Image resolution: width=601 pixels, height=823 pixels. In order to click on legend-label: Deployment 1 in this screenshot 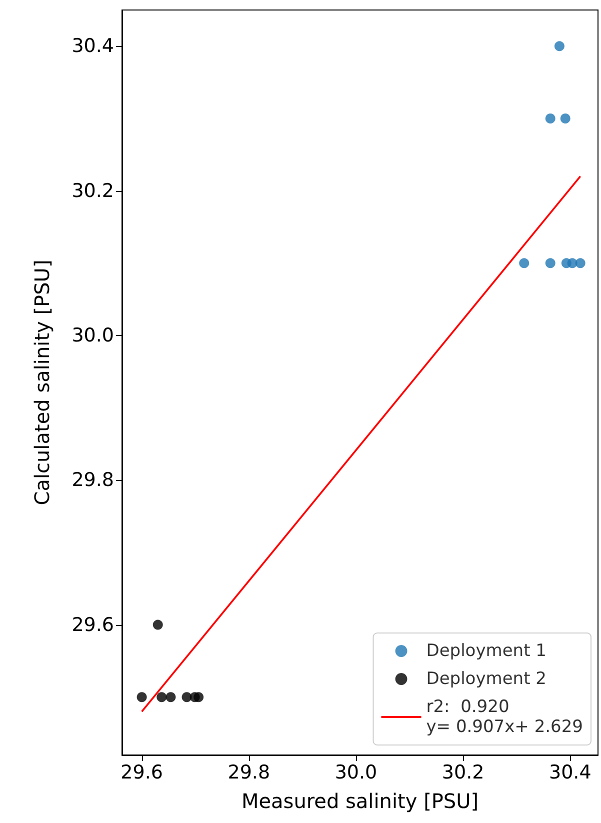, I will do `click(486, 651)`.